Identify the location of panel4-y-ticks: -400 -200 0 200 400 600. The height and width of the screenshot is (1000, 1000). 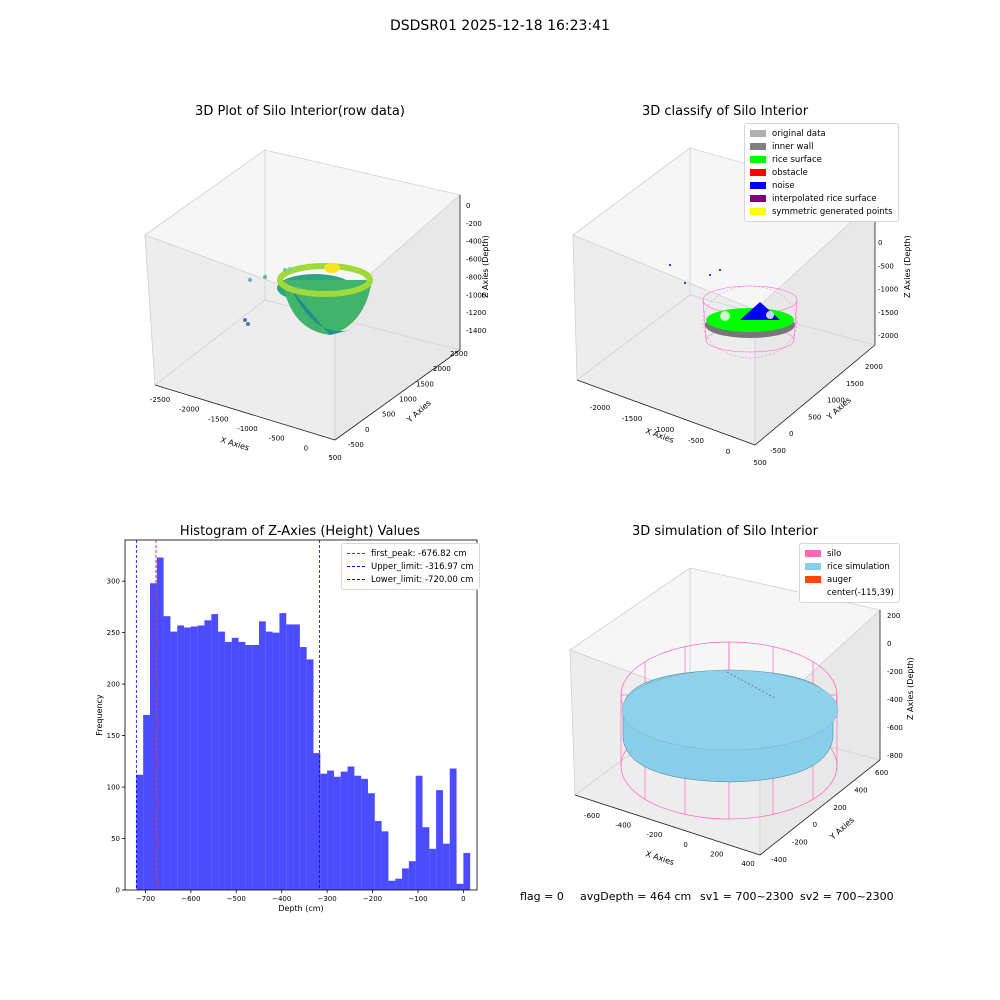
(829, 816).